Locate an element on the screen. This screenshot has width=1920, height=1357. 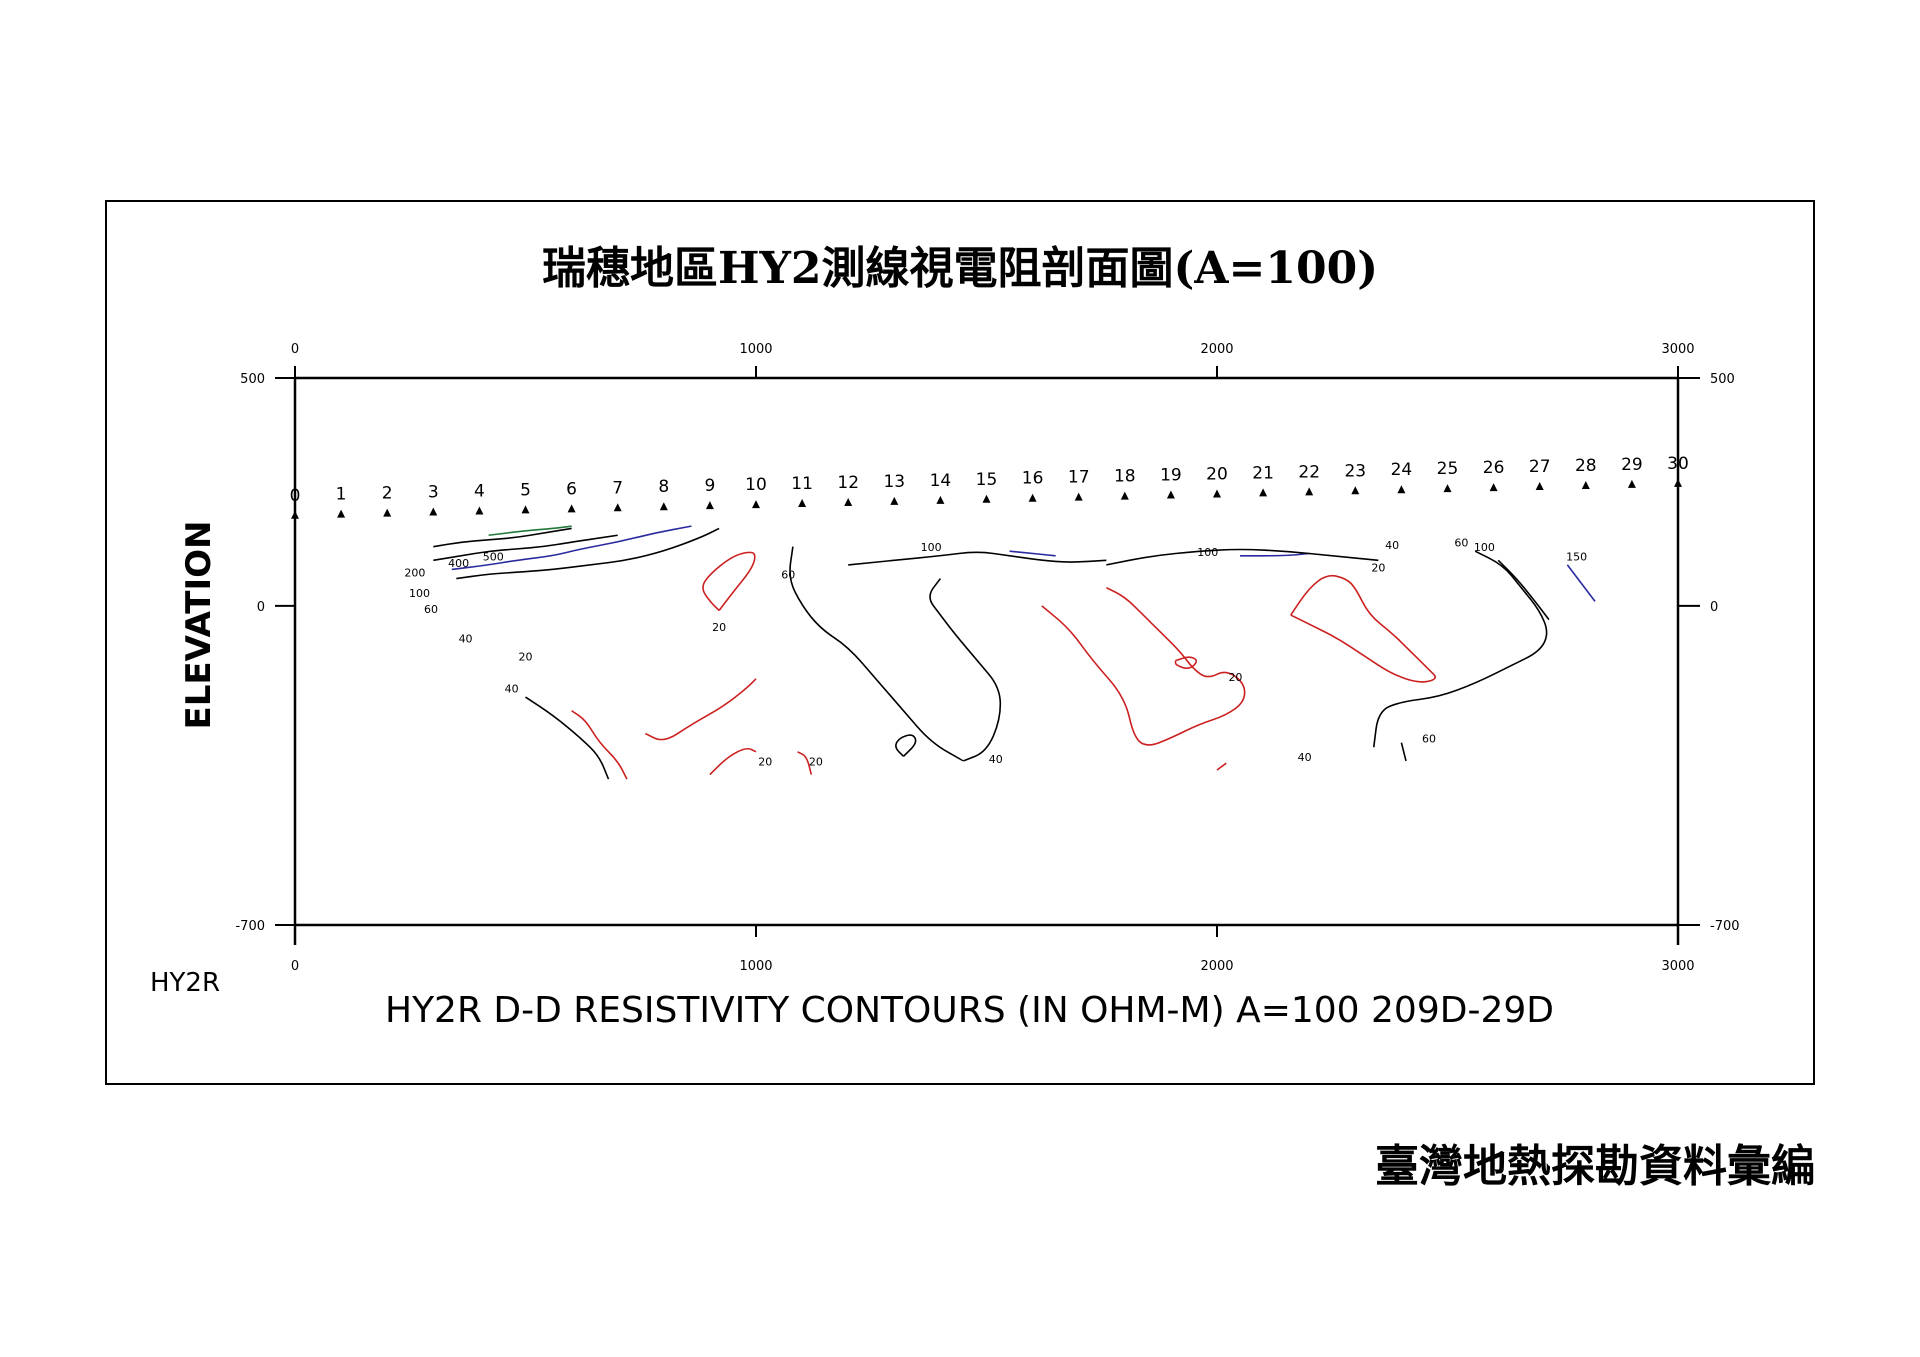
electrode-label: 7 is located at coordinates (617, 488).